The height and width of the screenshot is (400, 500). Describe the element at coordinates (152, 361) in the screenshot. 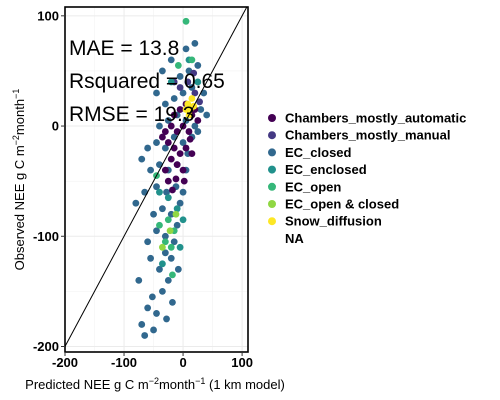

I see `x-axis-ticks: -200 -100 0 100` at that location.